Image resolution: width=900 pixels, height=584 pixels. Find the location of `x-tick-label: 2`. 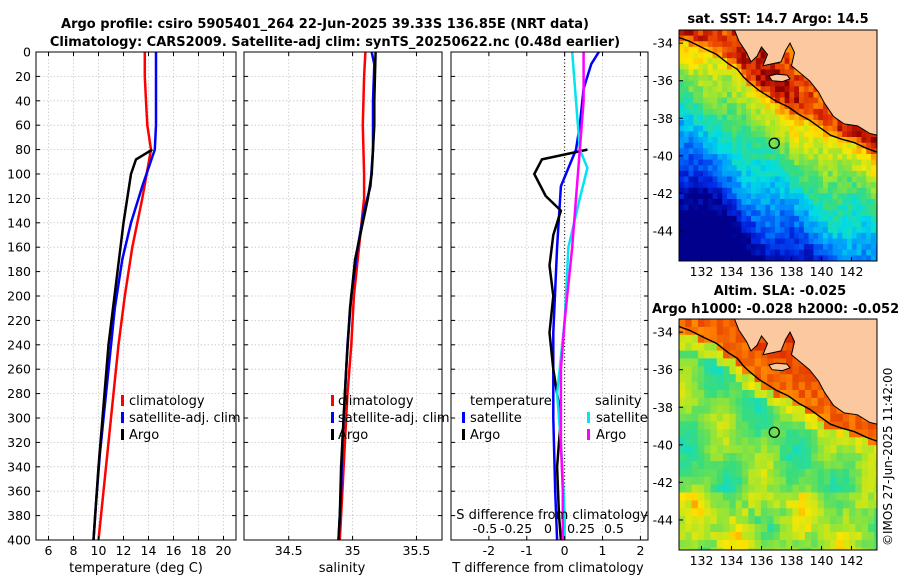

x-tick-label: 2 is located at coordinates (640, 550).